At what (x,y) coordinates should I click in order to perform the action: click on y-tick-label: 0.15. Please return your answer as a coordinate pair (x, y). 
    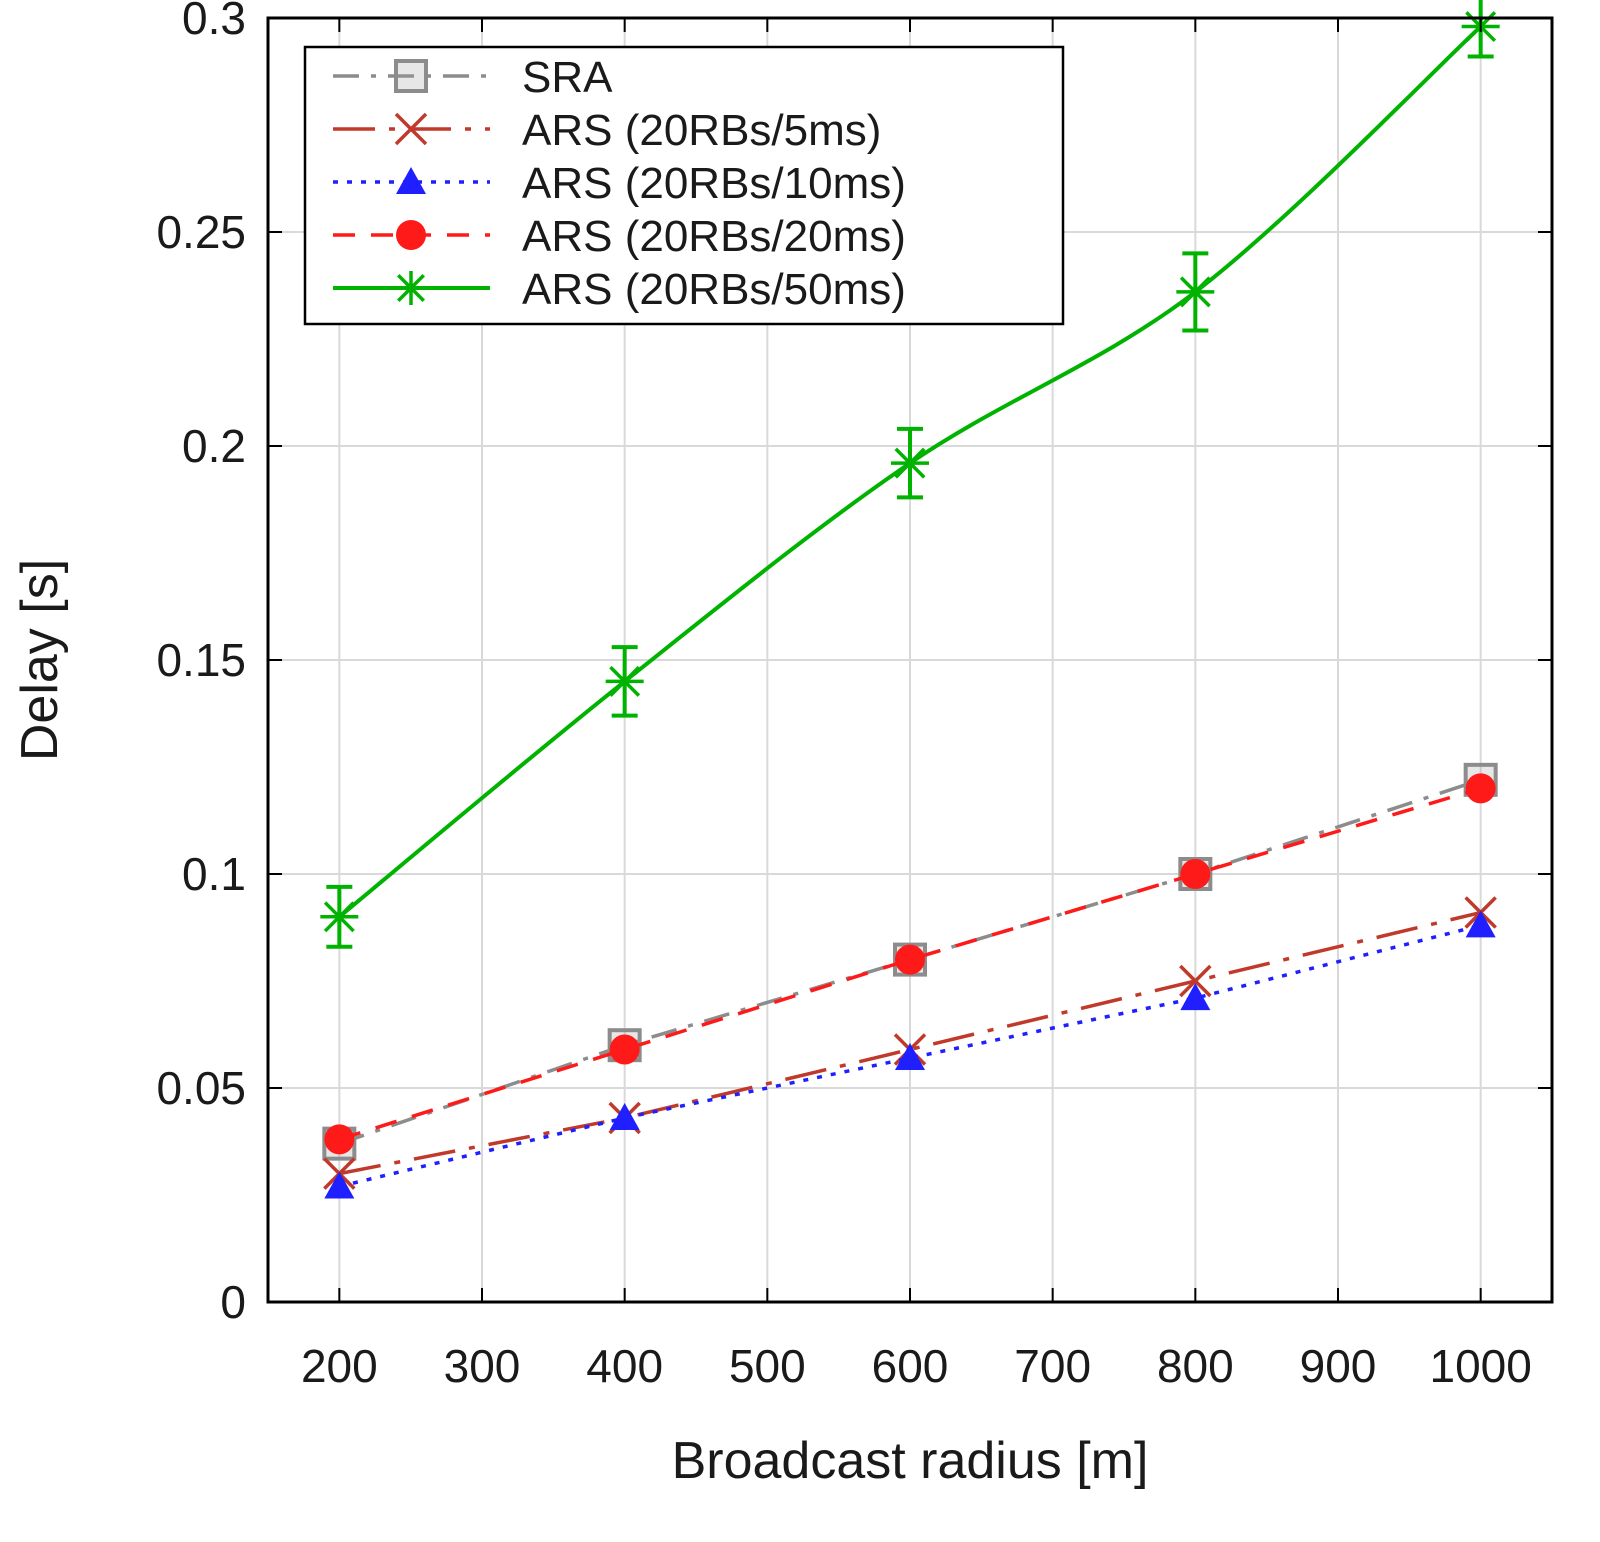
    Looking at the image, I should click on (201, 660).